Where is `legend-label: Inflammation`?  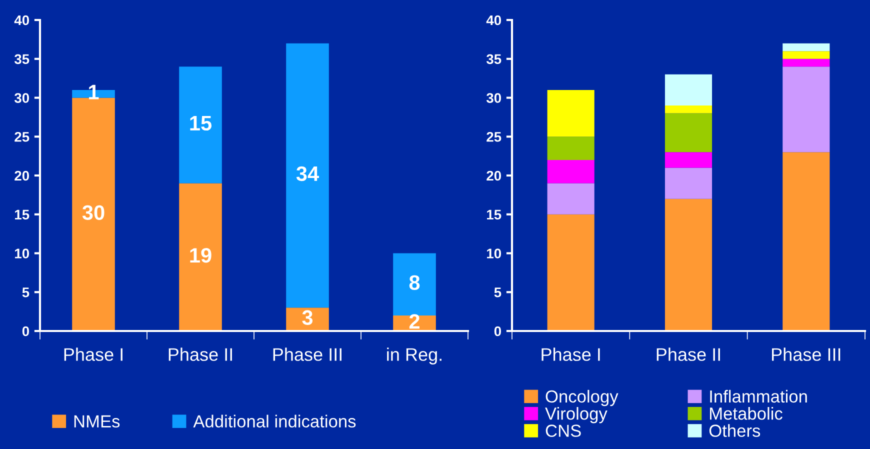
legend-label: Inflammation is located at coordinates (758, 396).